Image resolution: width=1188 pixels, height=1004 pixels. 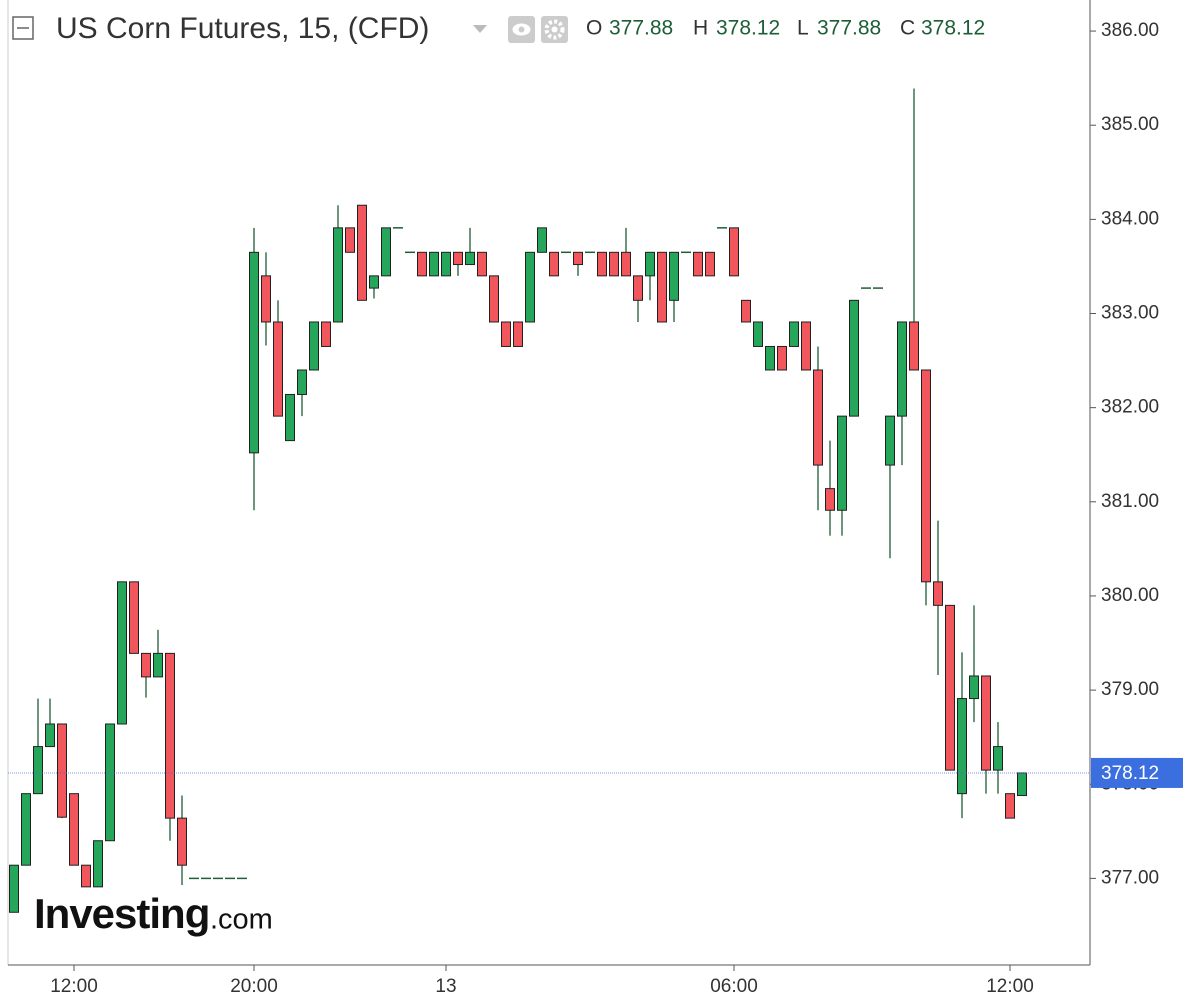 What do you see at coordinates (849, 28) in the screenshot?
I see `ohlc-value: 377.88` at bounding box center [849, 28].